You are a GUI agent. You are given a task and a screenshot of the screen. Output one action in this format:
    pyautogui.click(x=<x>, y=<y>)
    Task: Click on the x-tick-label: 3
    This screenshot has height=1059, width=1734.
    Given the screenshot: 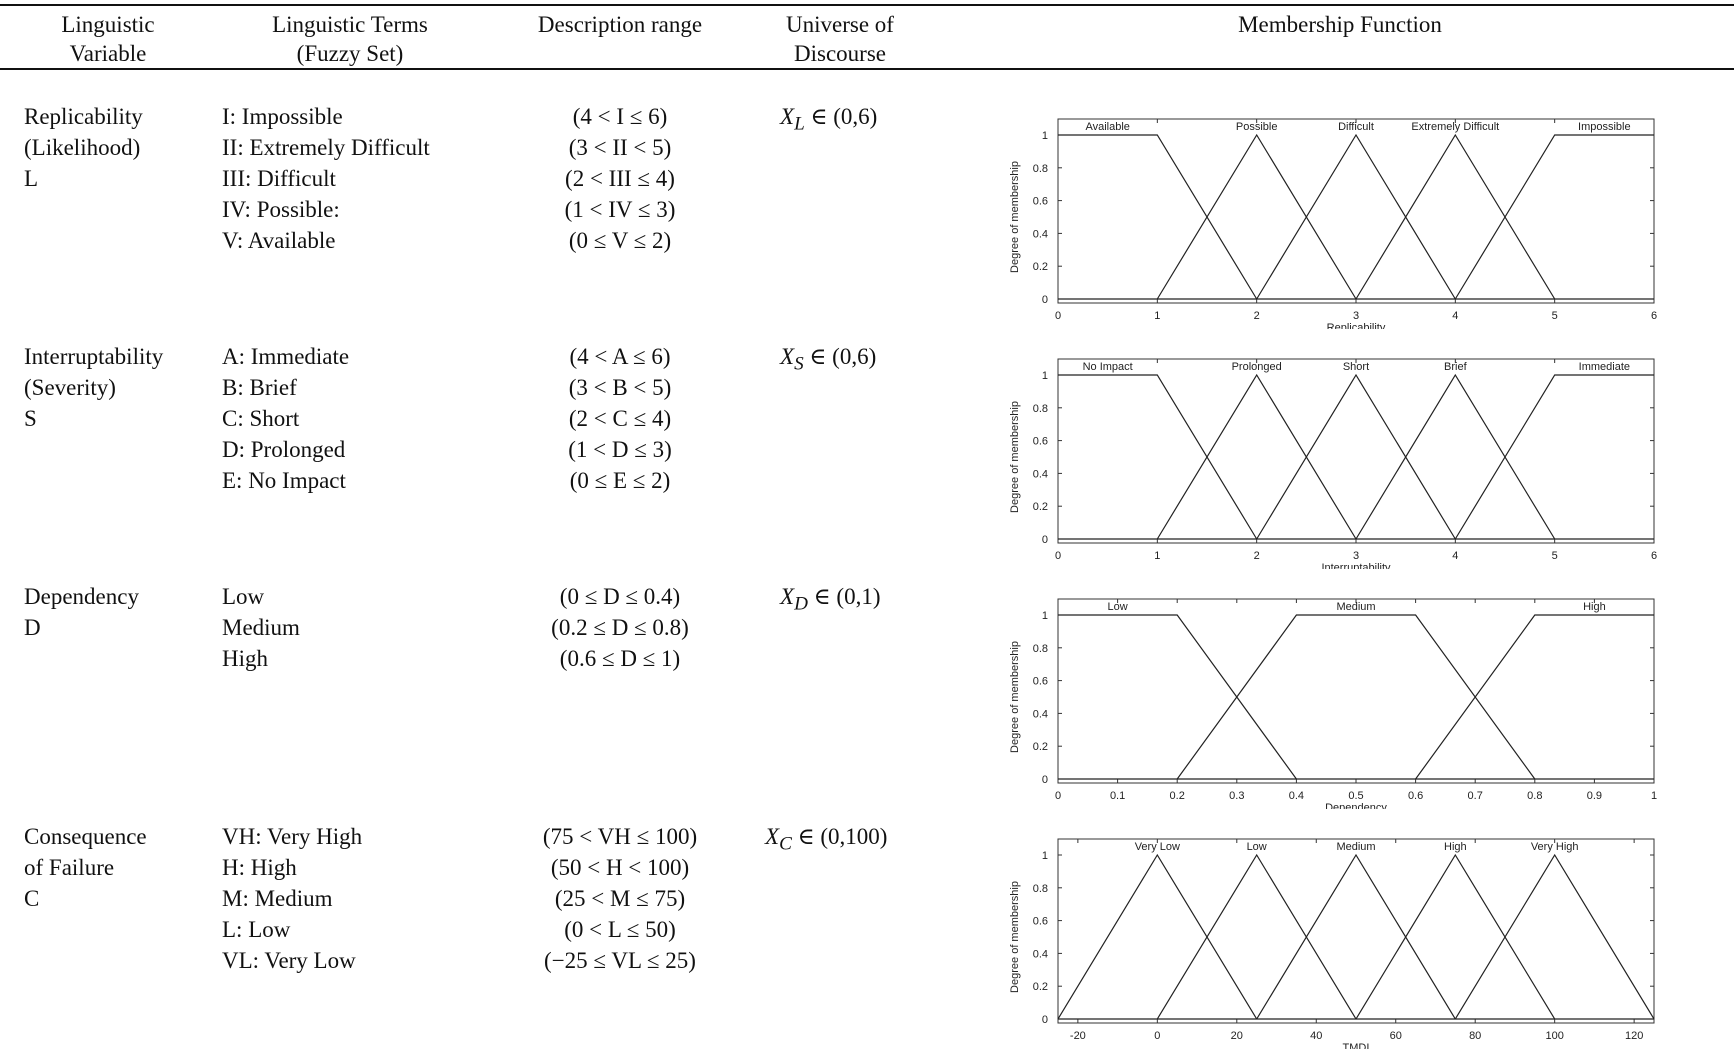 What is the action you would take?
    pyautogui.click(x=1356, y=556)
    